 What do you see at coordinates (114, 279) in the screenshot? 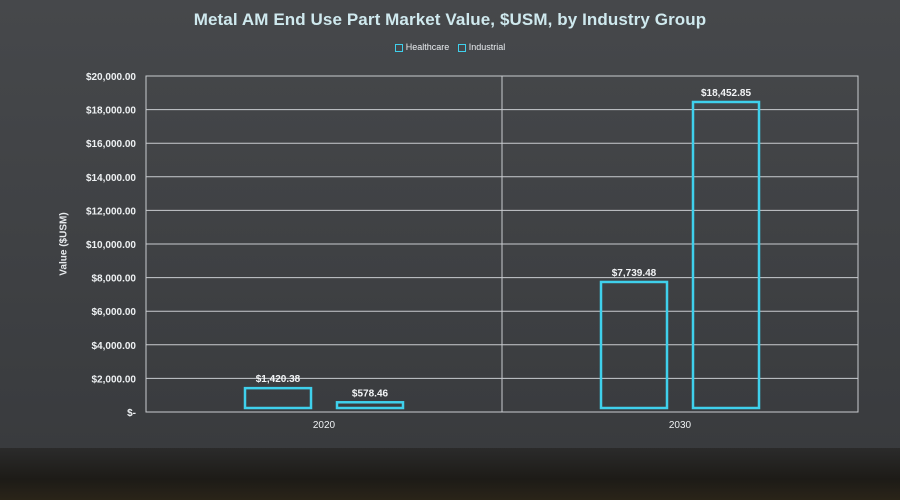
I see `y-tick-label: $8,000.00` at bounding box center [114, 279].